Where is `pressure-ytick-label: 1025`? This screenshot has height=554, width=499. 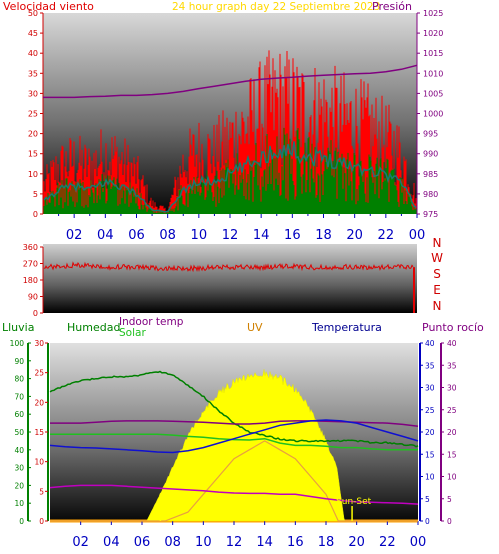
pressure-ytick-label: 1025 is located at coordinates (433, 13).